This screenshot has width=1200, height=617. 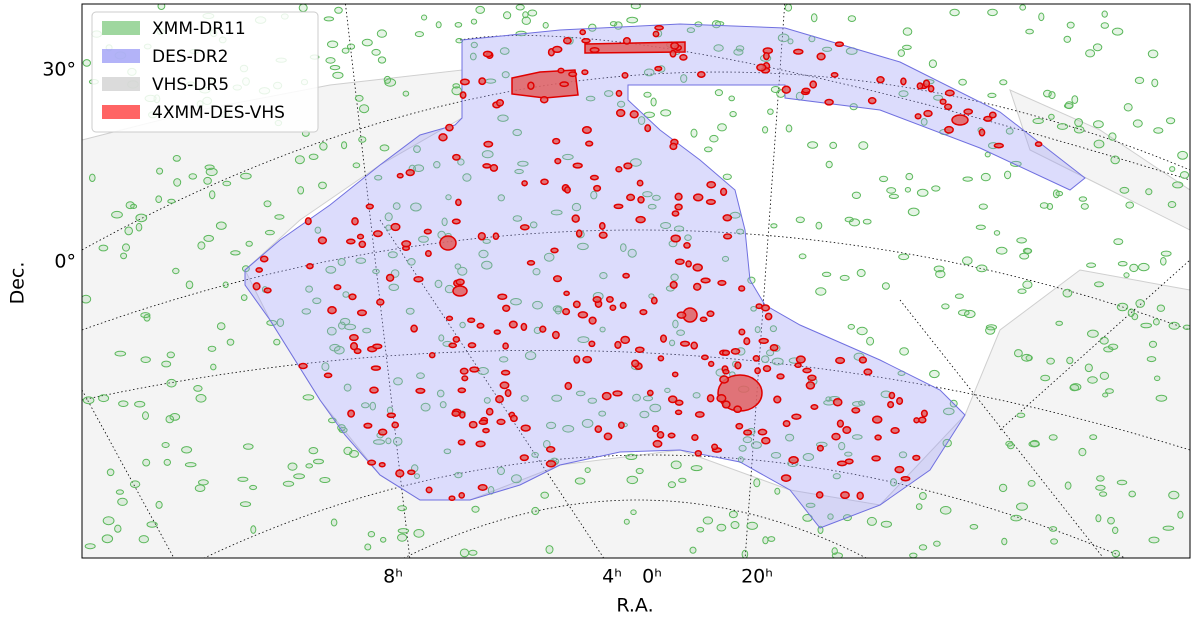 What do you see at coordinates (205, 72) in the screenshot?
I see `legend-box` at bounding box center [205, 72].